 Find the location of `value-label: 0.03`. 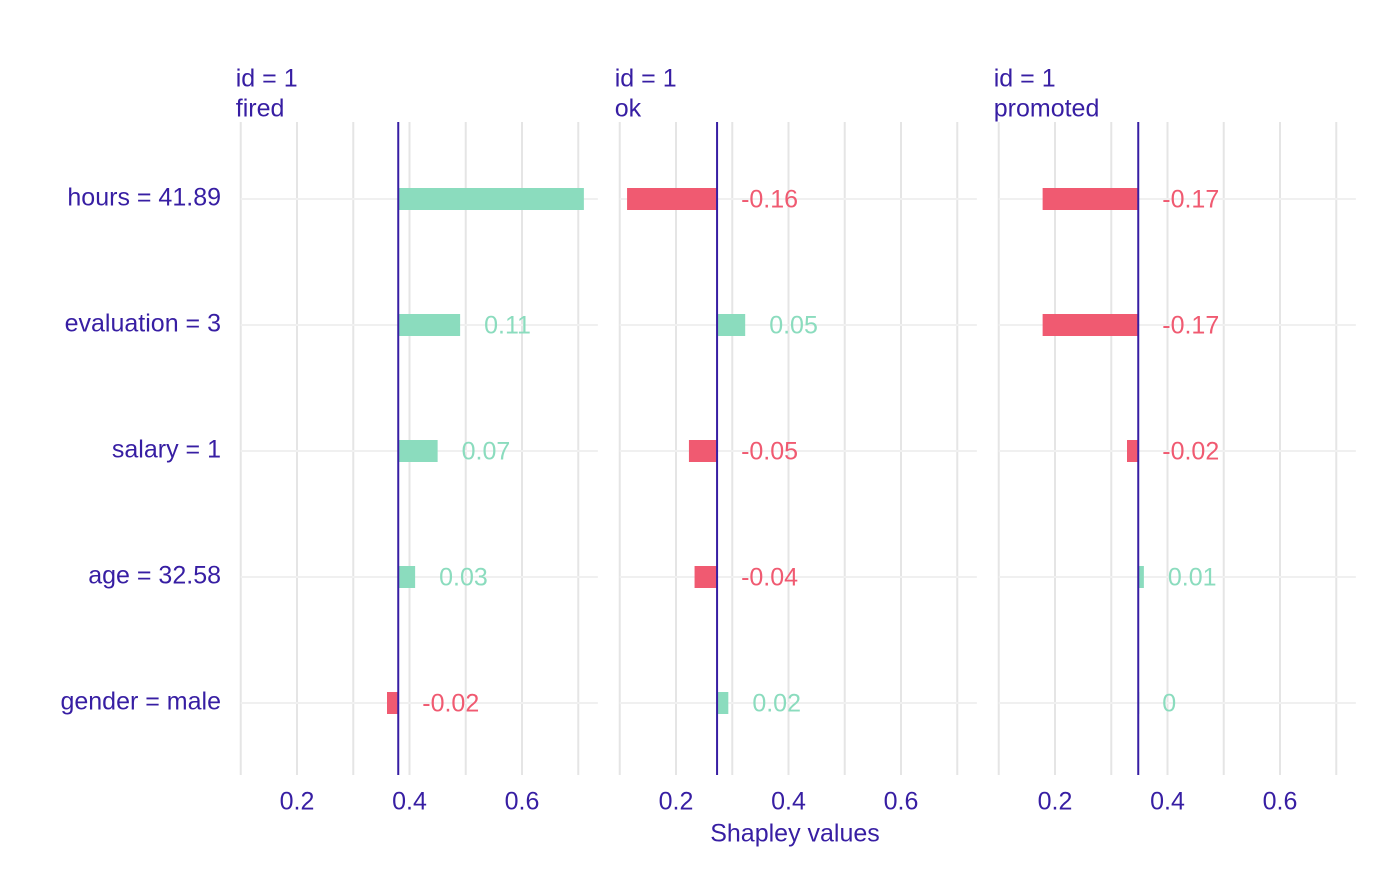

value-label: 0.03 is located at coordinates (463, 578).